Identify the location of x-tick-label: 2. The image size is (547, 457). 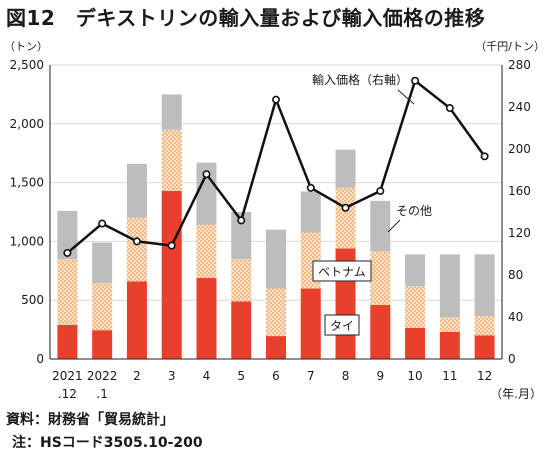
(137, 376).